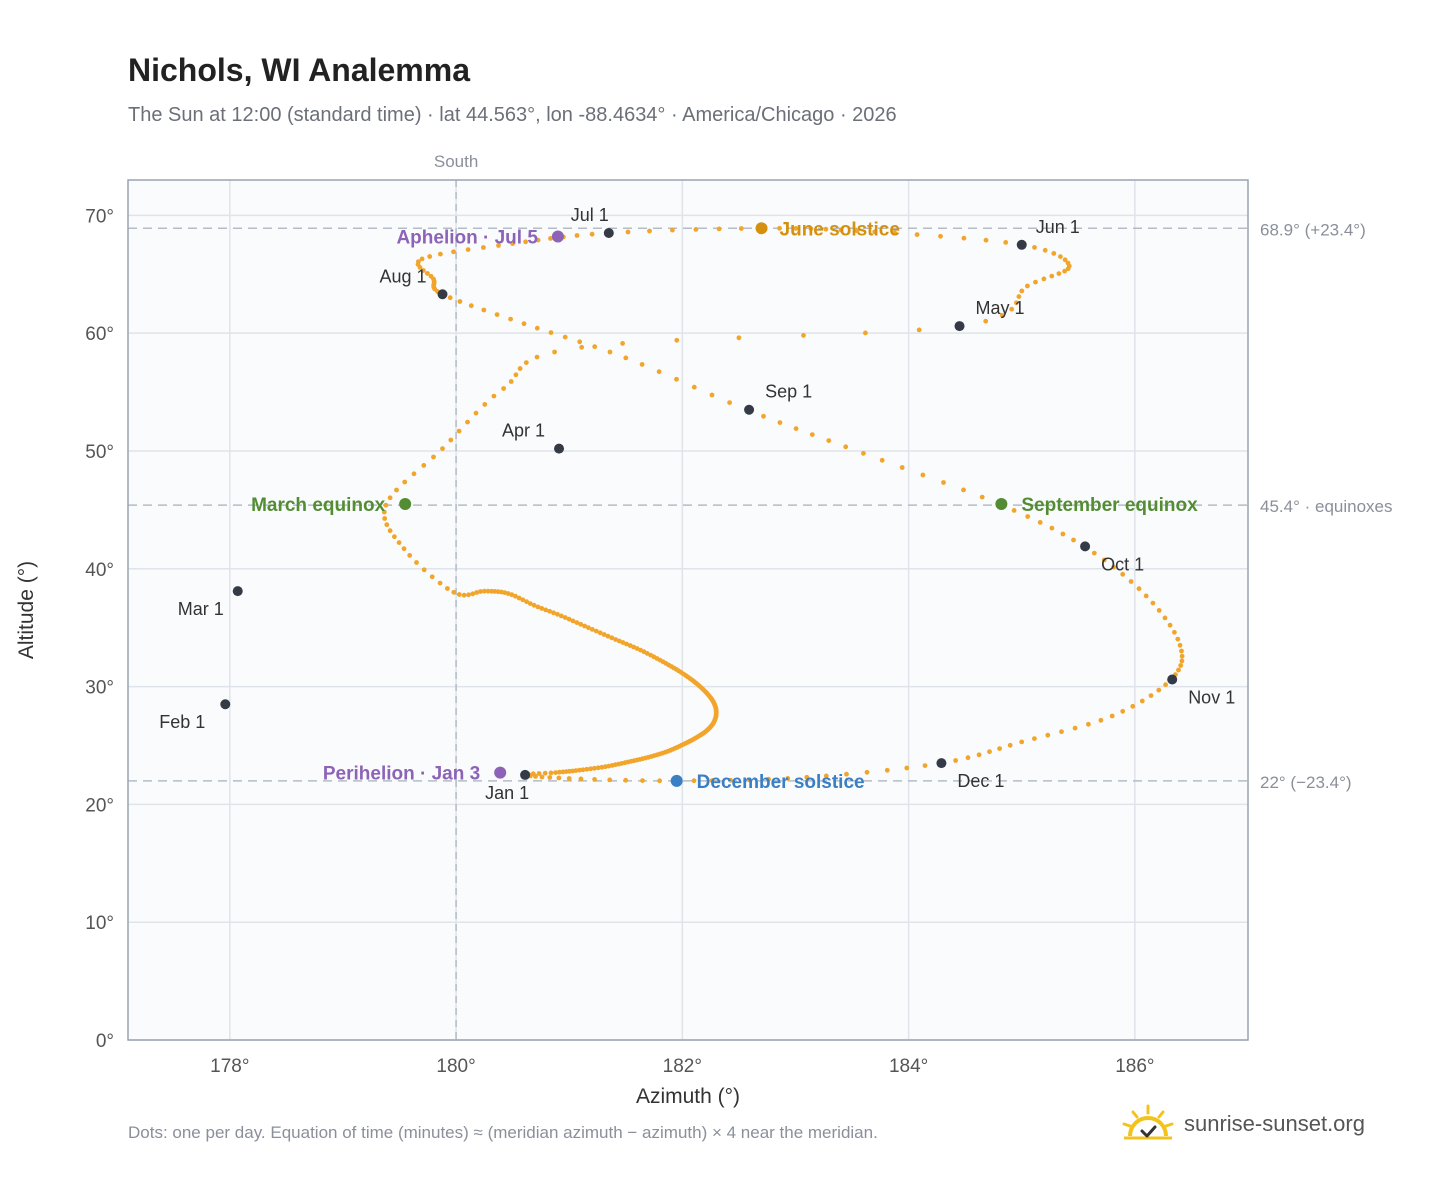 The image size is (1448, 1188). Describe the element at coordinates (1148, 1122) in the screenshot. I see `sun-logo-icon` at that location.